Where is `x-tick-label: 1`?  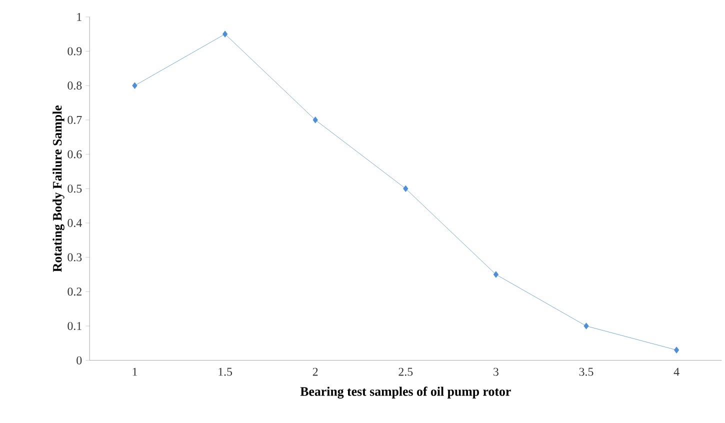
x-tick-label: 1 is located at coordinates (135, 372).